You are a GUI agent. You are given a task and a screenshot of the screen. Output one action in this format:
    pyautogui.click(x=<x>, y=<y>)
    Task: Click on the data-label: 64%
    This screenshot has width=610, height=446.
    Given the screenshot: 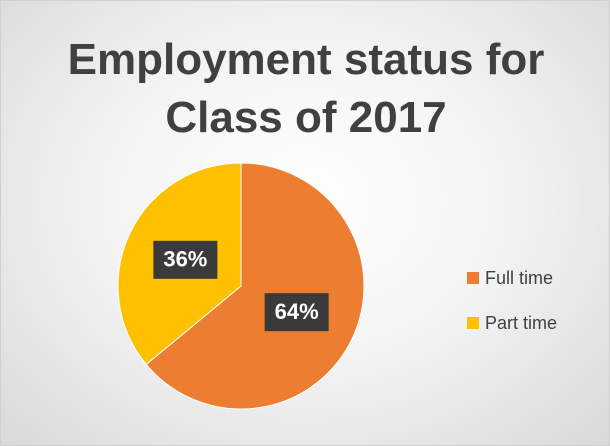 What is the action you would take?
    pyautogui.click(x=297, y=311)
    